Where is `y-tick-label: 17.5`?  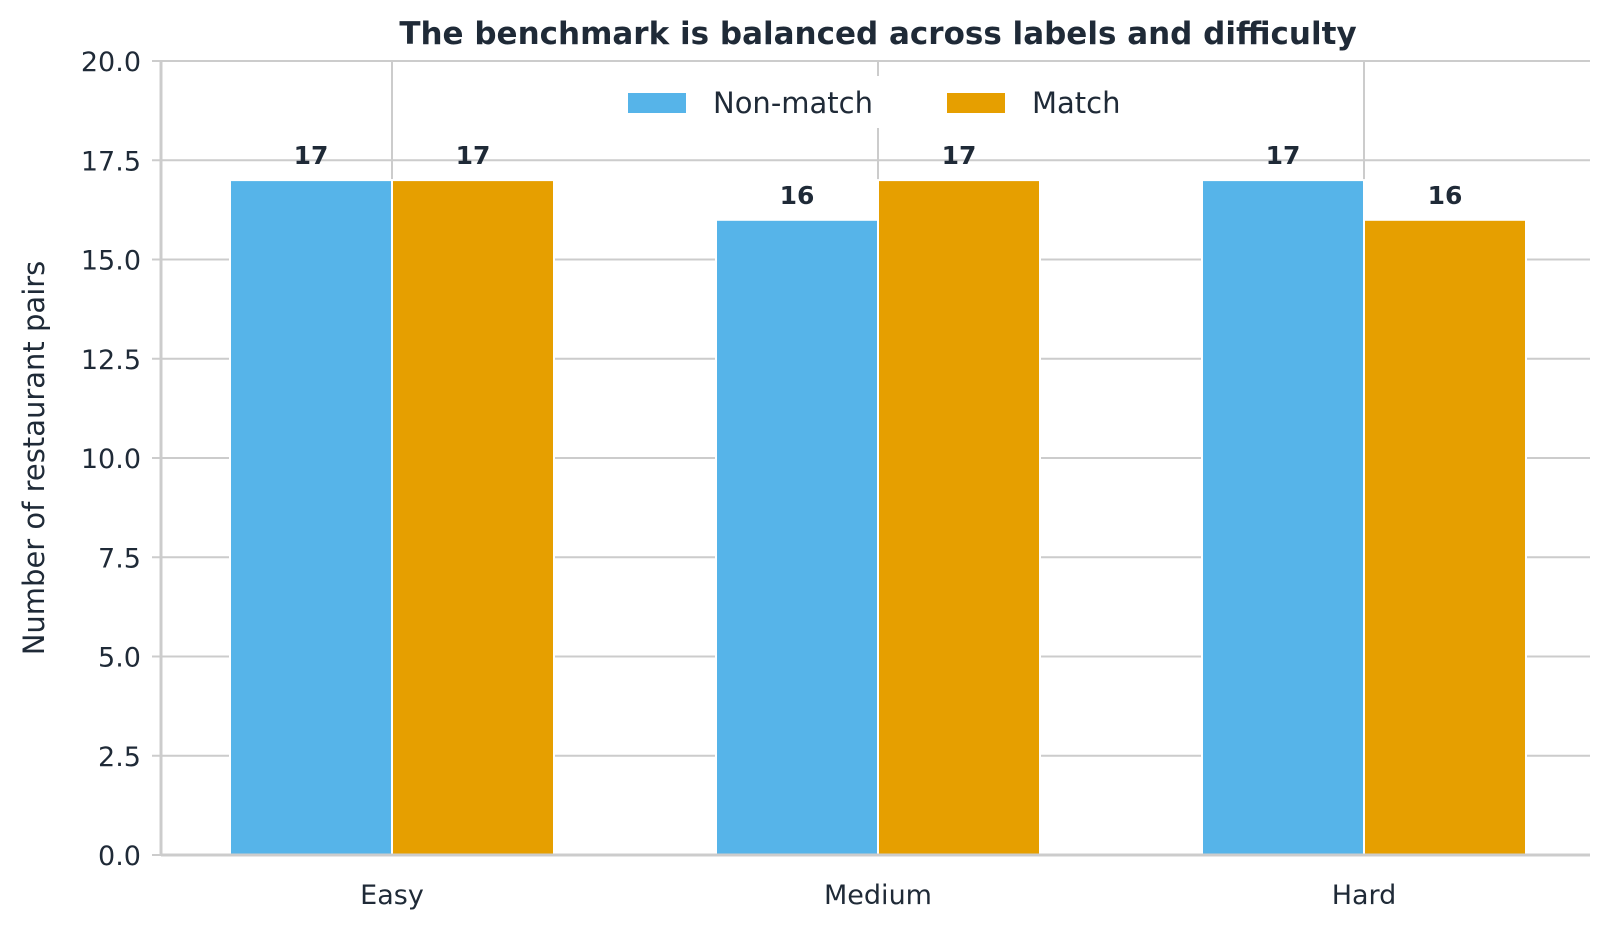 y-tick-label: 17.5 is located at coordinates (111, 161).